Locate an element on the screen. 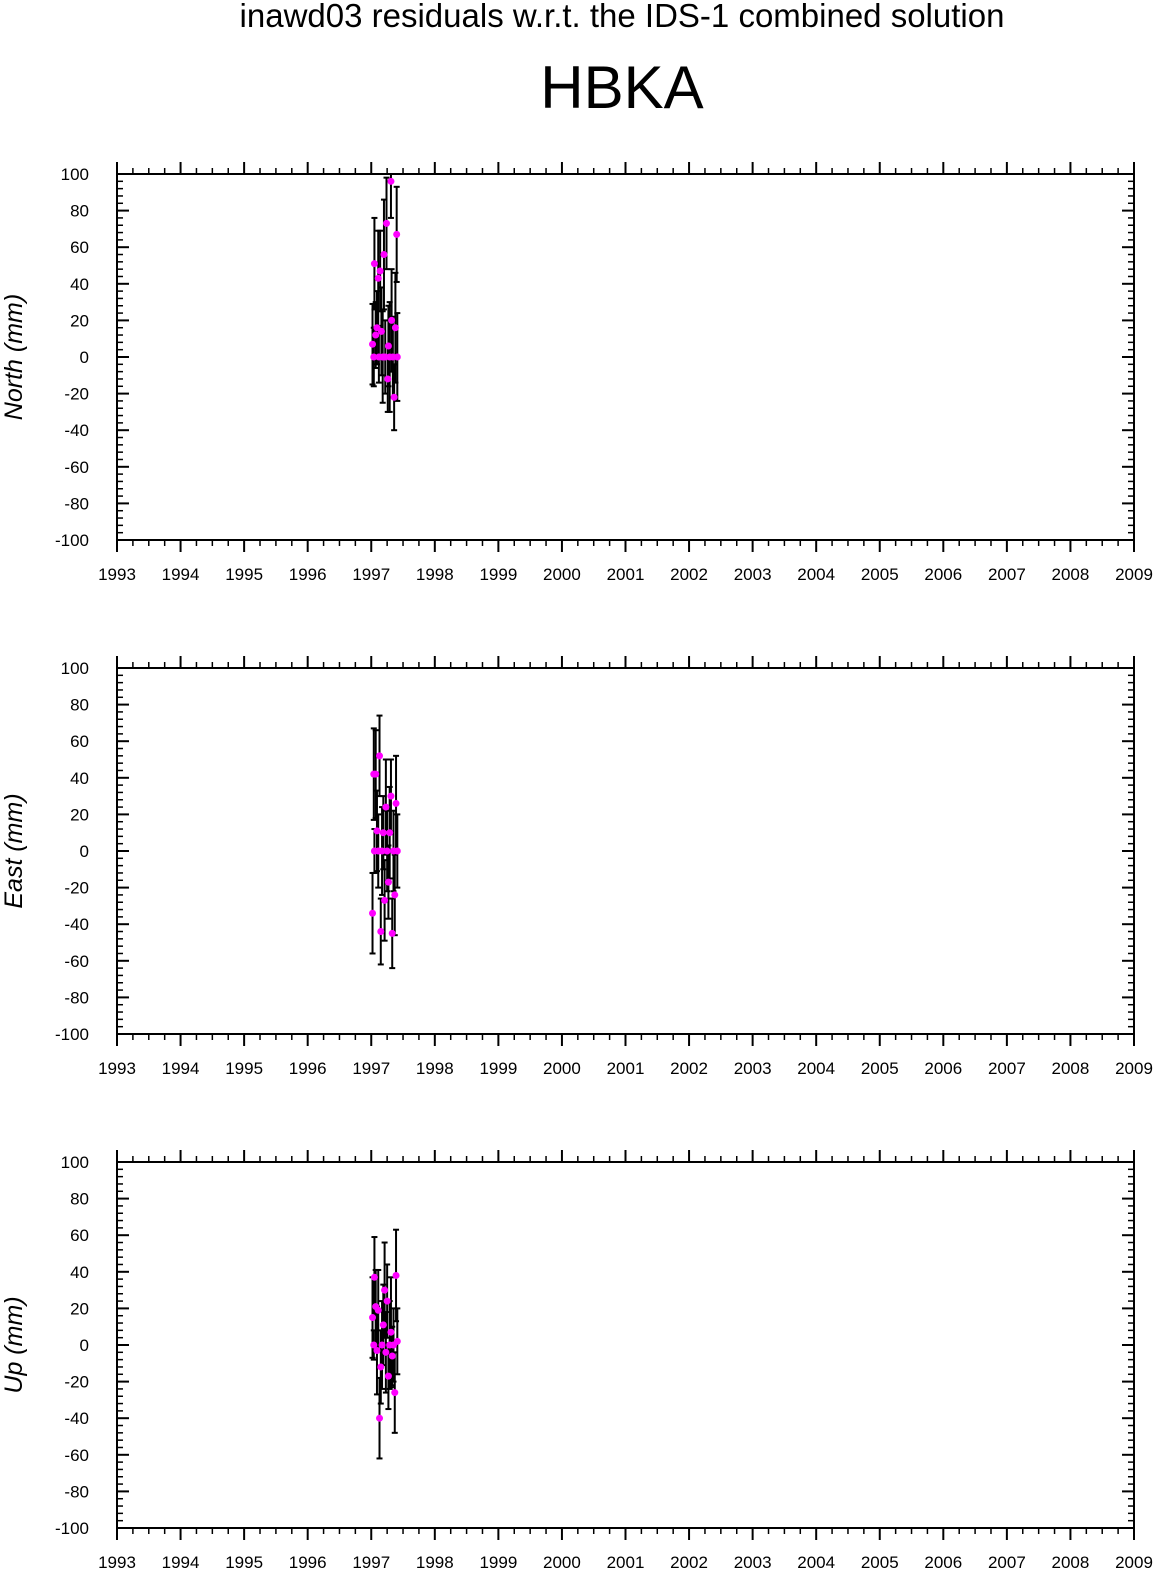 Image resolution: width=1160 pixels, height=1575 pixels. x-tick-label: 2008 is located at coordinates (1071, 1068).